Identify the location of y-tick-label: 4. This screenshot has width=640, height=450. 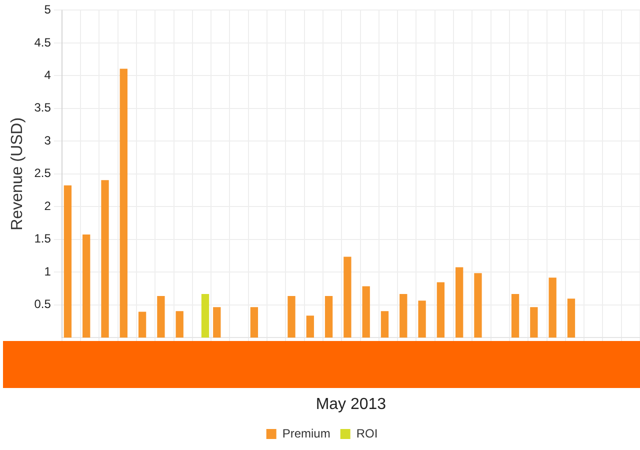
(48, 75).